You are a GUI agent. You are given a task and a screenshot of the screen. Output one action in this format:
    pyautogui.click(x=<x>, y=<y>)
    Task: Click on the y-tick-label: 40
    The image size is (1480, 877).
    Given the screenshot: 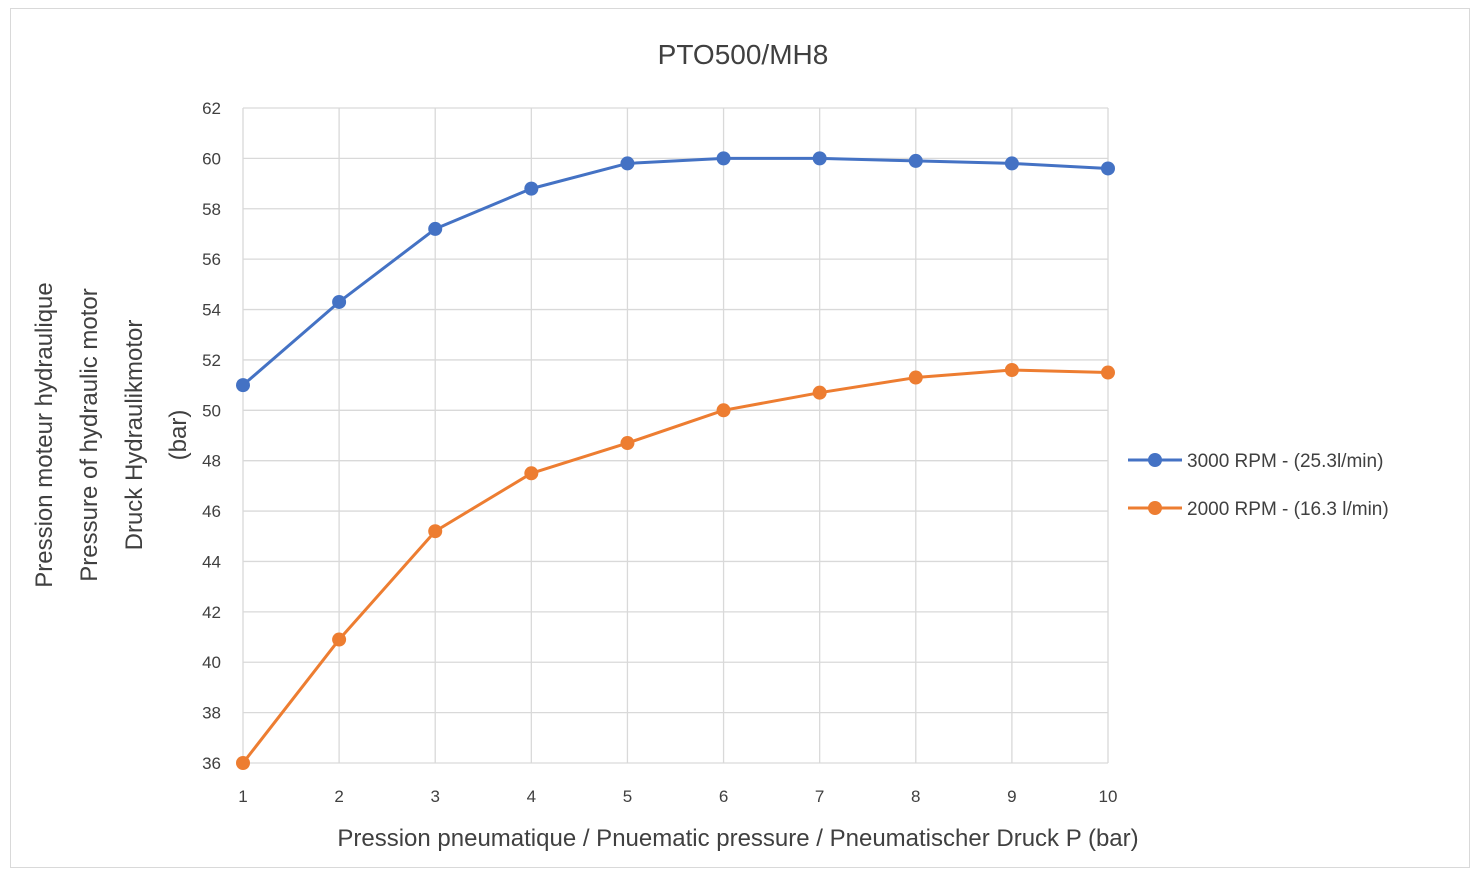 What is the action you would take?
    pyautogui.click(x=211, y=662)
    